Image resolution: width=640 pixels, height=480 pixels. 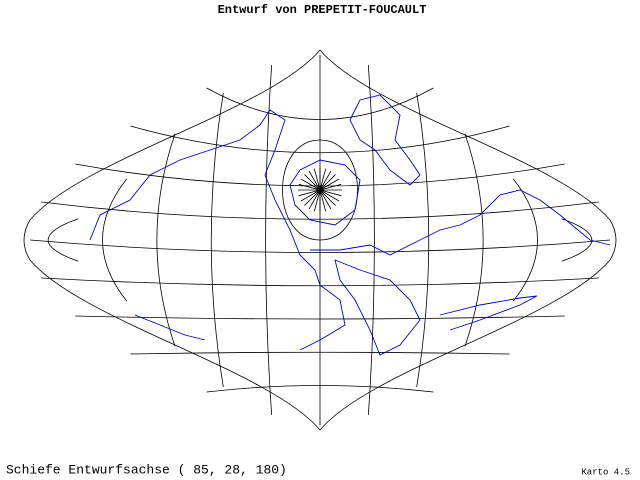 I want to click on software-credit: Karto 4.5, so click(x=605, y=472).